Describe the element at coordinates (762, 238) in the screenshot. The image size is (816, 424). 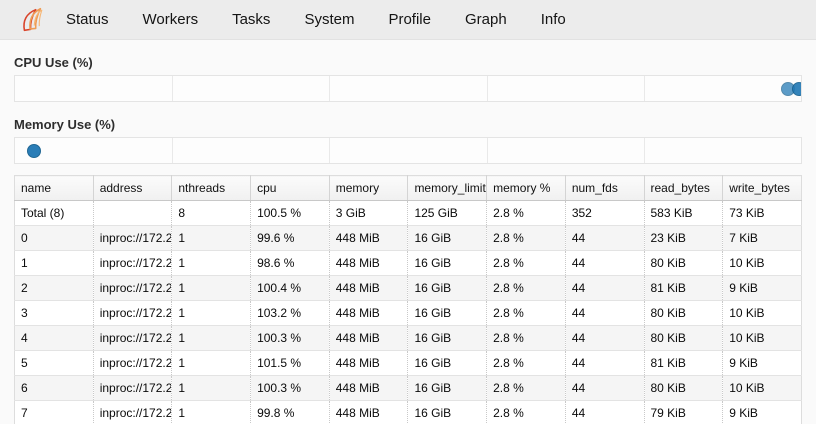
I see `table-cell: 7 KiB` at that location.